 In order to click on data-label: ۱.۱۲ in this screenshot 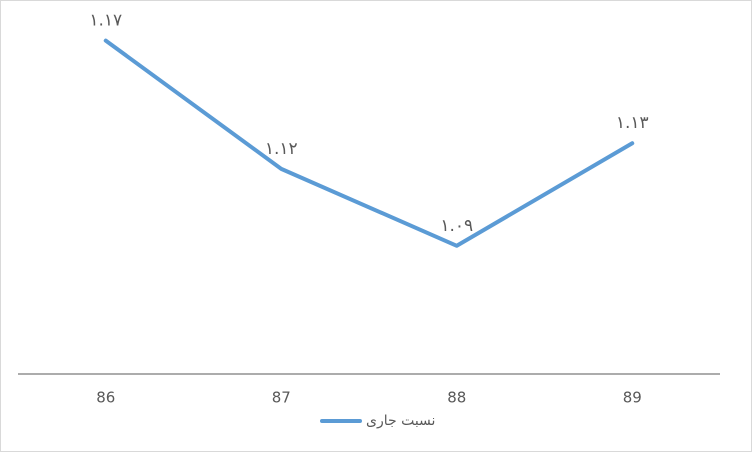, I will do `click(281, 149)`.